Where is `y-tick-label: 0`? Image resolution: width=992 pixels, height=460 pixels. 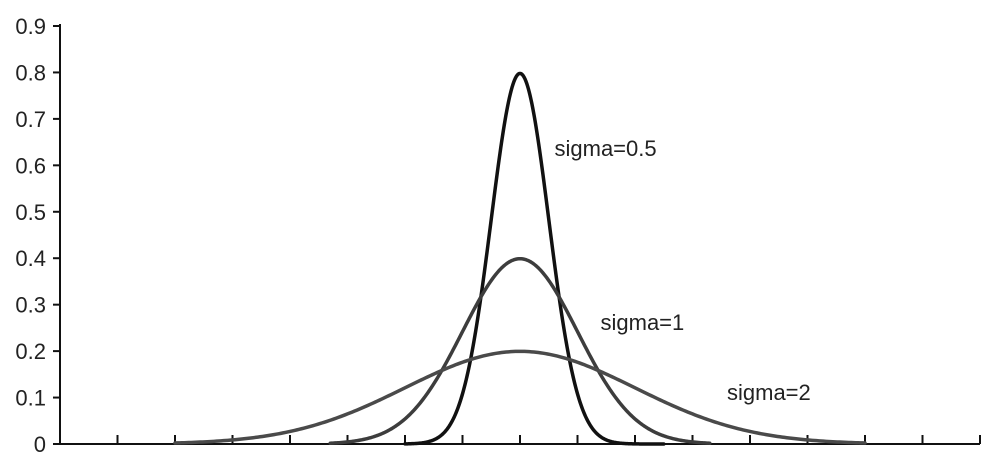 y-tick-label: 0 is located at coordinates (40, 444).